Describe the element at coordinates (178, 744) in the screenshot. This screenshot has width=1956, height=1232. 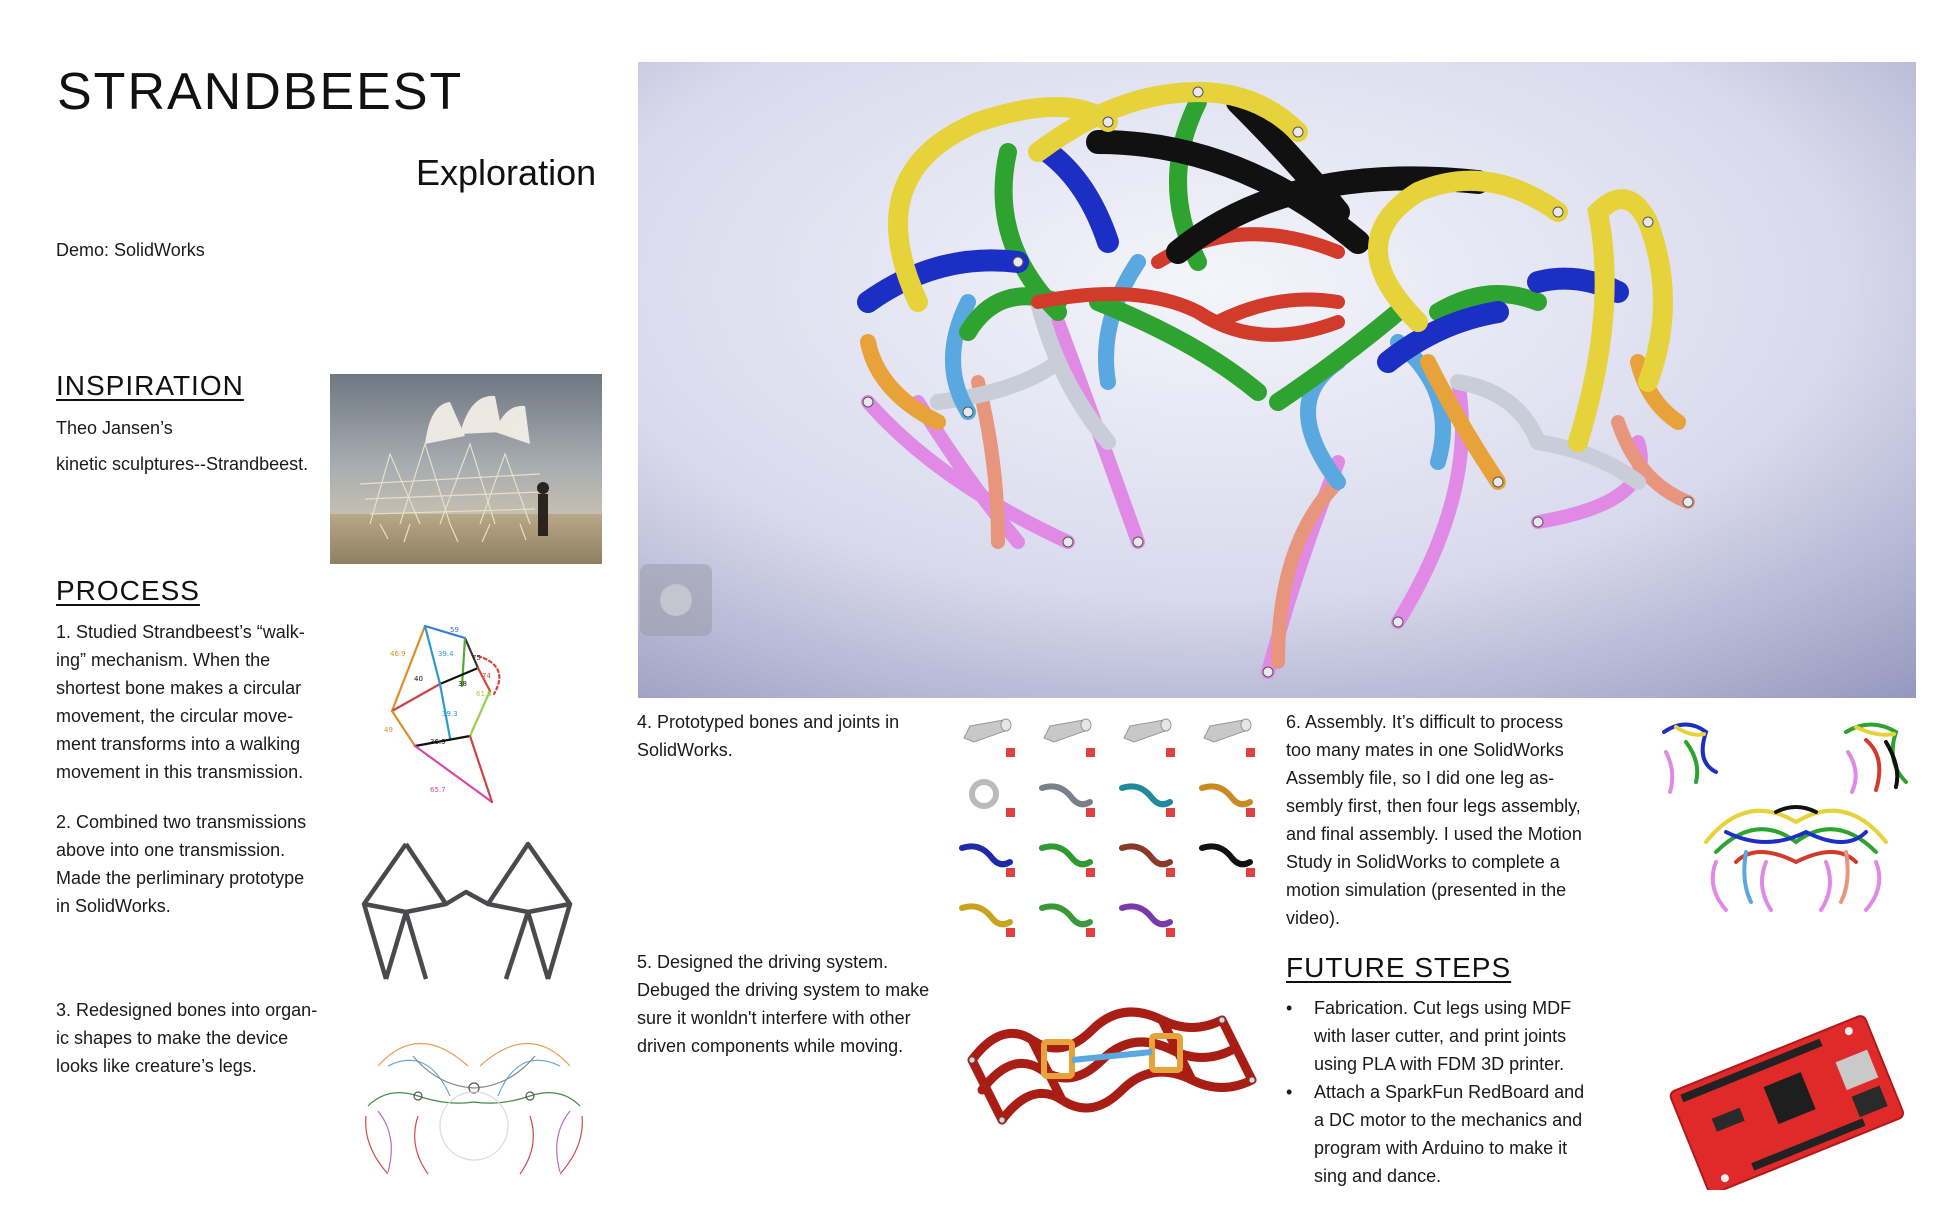
I see `text-line: ment transforms into a walking` at that location.